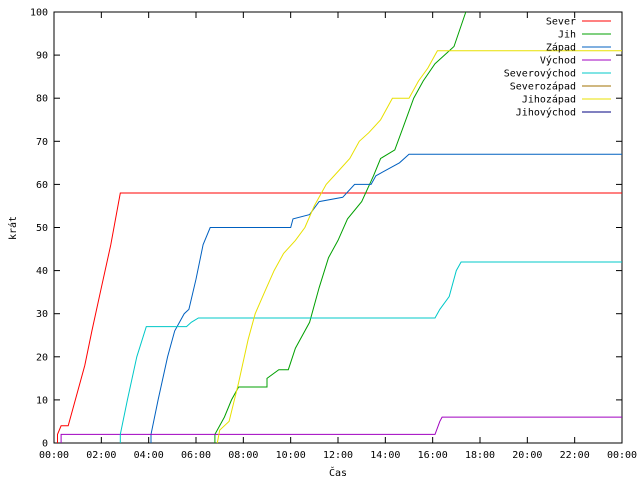  What do you see at coordinates (561, 22) in the screenshot?
I see `legend-label: Sever` at bounding box center [561, 22].